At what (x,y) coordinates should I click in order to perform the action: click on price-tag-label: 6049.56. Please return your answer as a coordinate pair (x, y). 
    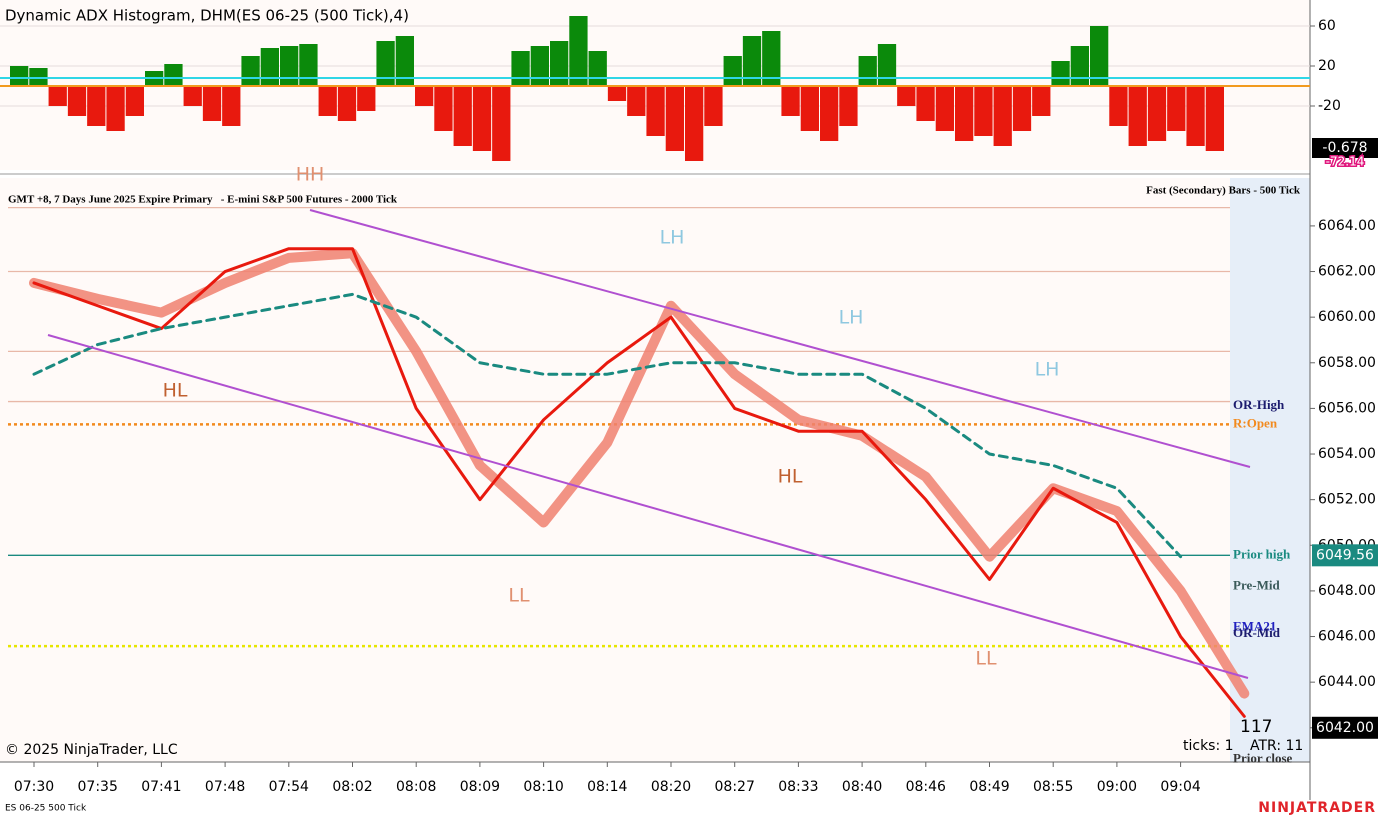
    Looking at the image, I should click on (1345, 555).